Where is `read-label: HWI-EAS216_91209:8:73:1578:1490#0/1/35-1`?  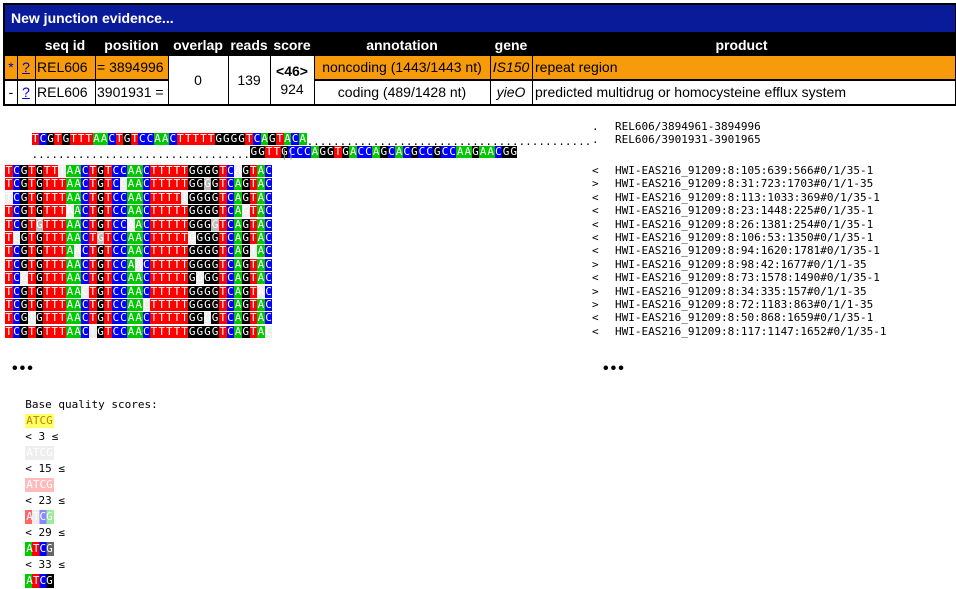 read-label: HWI-EAS216_91209:8:73:1578:1490#0/1/35-1 is located at coordinates (747, 278).